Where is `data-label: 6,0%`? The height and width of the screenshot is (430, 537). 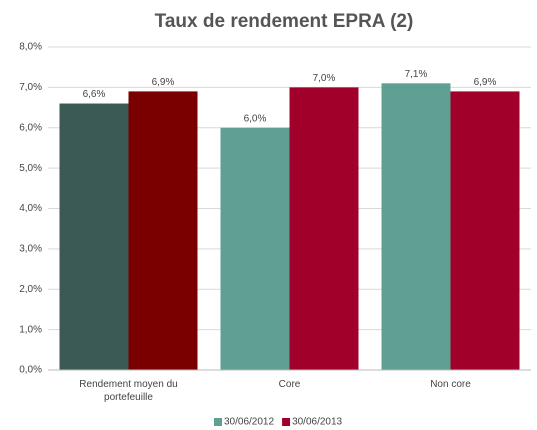
data-label: 6,0% is located at coordinates (255, 118).